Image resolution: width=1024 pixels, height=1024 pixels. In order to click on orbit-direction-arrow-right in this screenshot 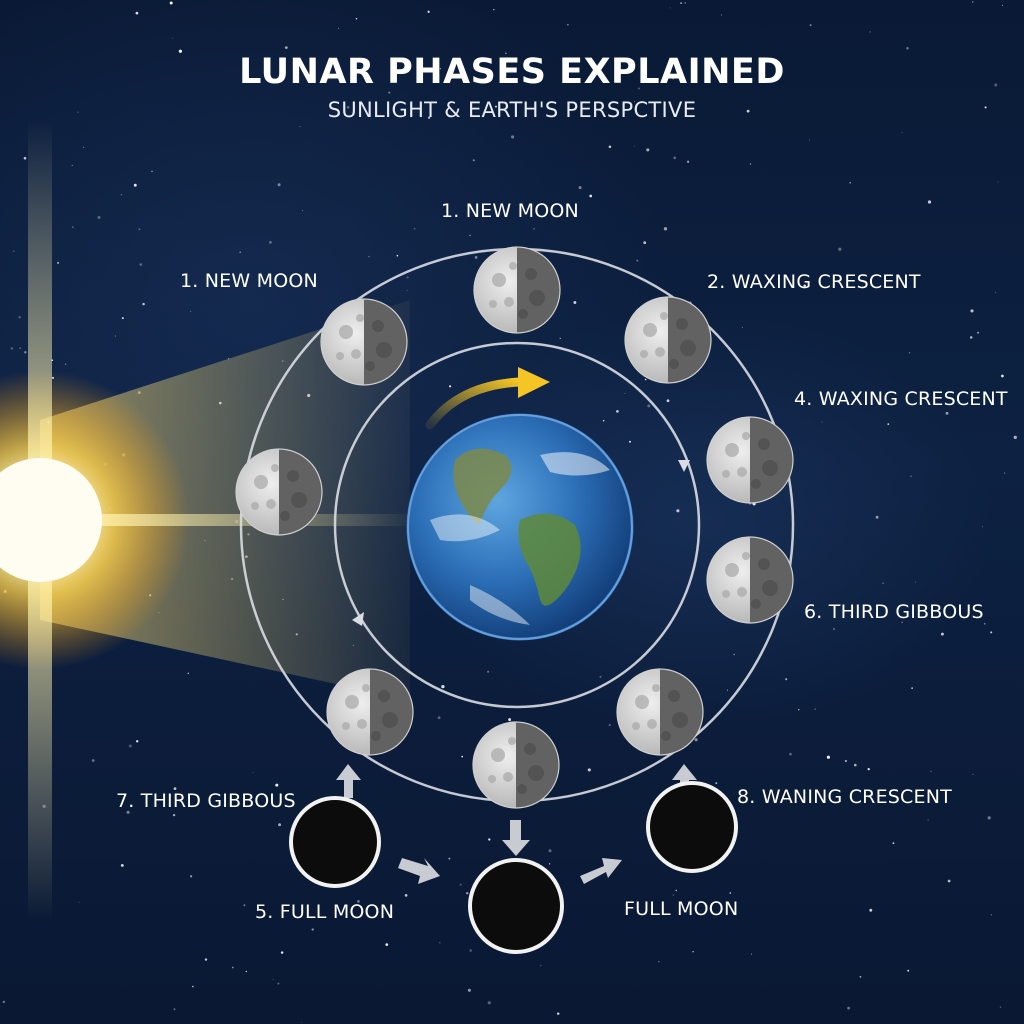, I will do `click(684, 466)`.